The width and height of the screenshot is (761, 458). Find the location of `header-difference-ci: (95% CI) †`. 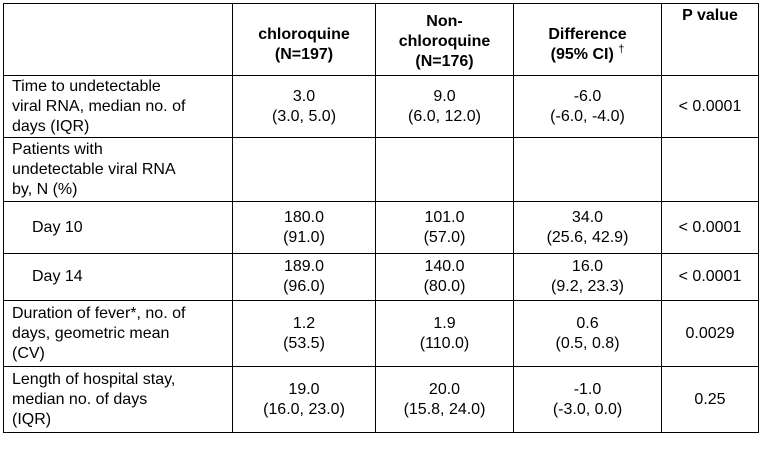

header-difference-ci: (95% CI) † is located at coordinates (587, 54).